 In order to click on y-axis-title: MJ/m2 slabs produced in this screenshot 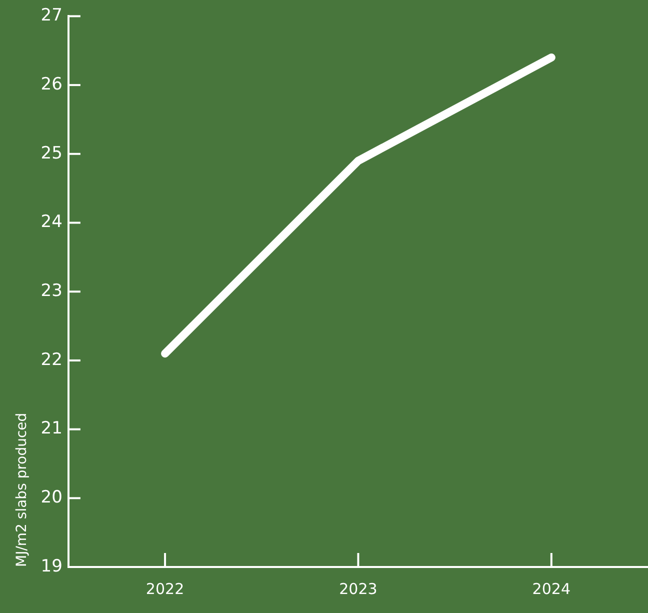, I will do `click(22, 489)`.